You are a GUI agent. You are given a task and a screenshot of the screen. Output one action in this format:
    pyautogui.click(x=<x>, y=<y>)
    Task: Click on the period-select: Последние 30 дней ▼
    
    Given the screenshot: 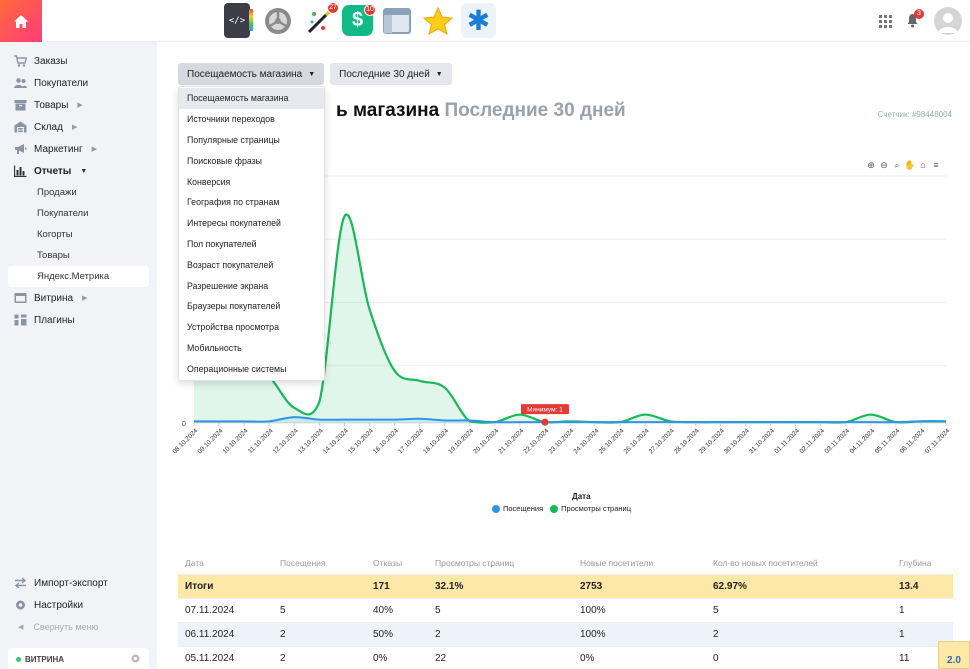 What is the action you would take?
    pyautogui.click(x=391, y=74)
    